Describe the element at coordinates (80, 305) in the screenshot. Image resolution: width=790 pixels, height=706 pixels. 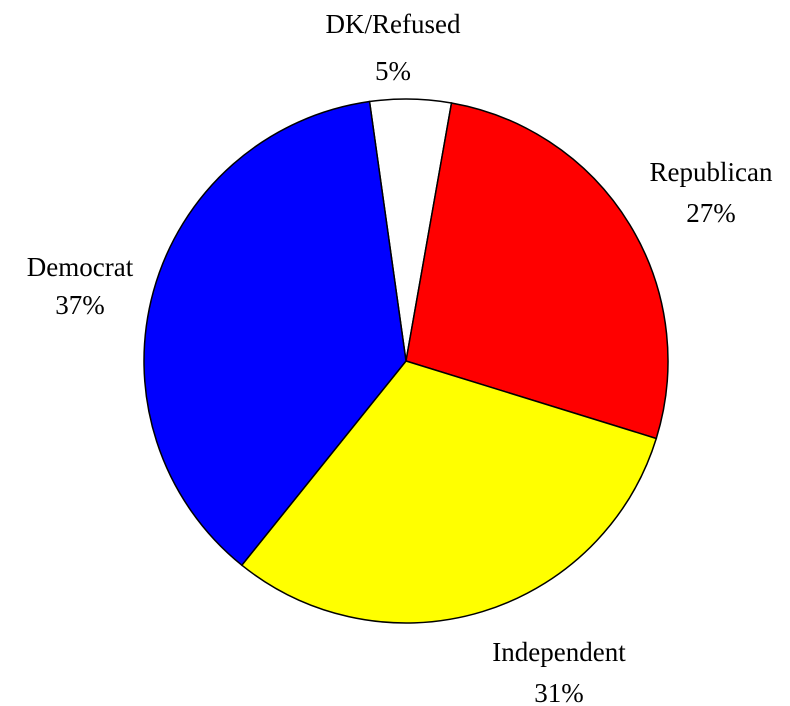
I see `slice-value-democrat: 37%` at that location.